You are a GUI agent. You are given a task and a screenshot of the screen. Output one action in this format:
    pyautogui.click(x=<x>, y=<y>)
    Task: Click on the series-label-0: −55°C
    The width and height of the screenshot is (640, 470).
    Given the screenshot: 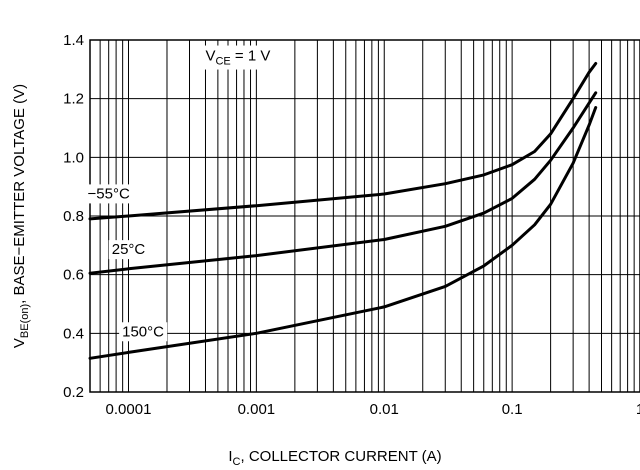 What is the action you would take?
    pyautogui.click(x=108, y=194)
    